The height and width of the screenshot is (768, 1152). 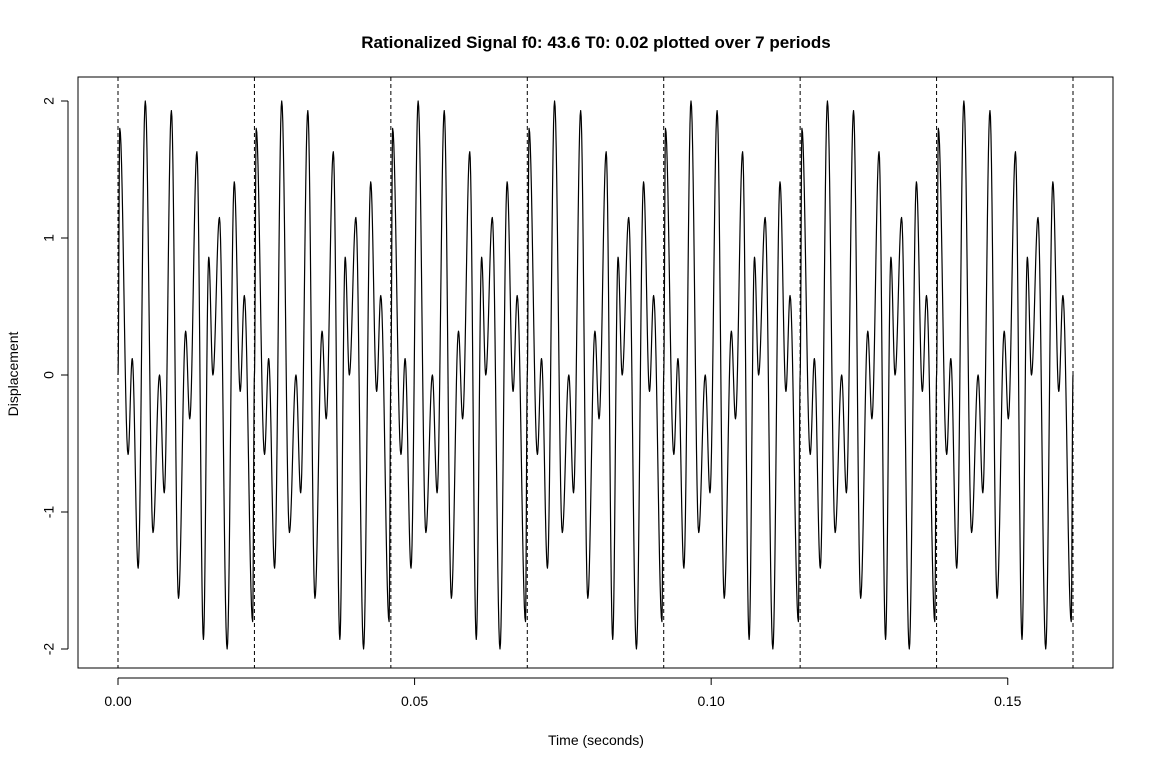 I want to click on x-tick-label: 0.00, so click(x=117, y=701).